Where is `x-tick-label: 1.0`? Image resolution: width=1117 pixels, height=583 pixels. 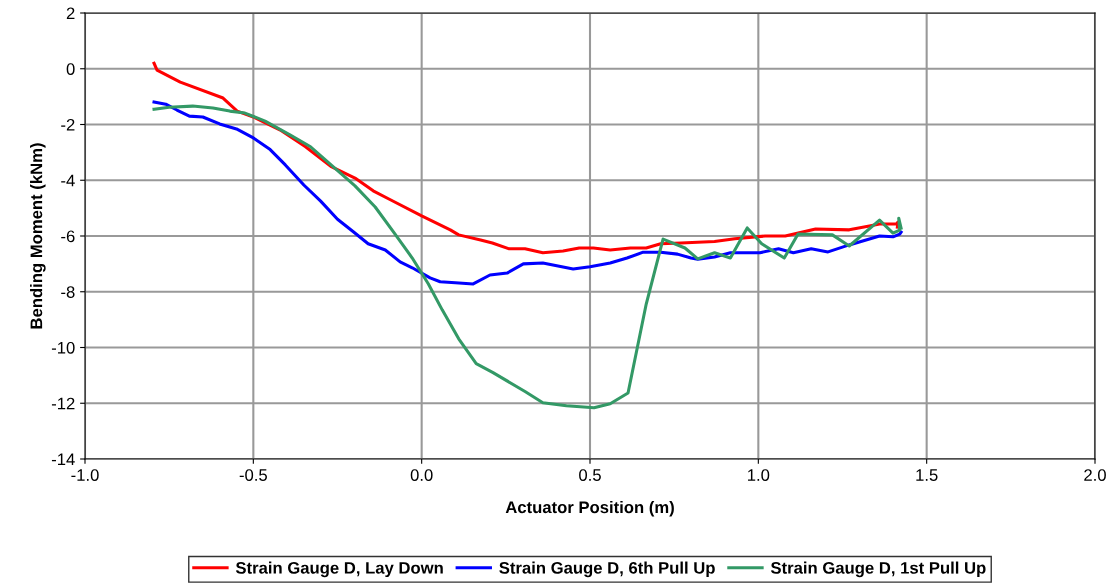
x-tick-label: 1.0 is located at coordinates (759, 475).